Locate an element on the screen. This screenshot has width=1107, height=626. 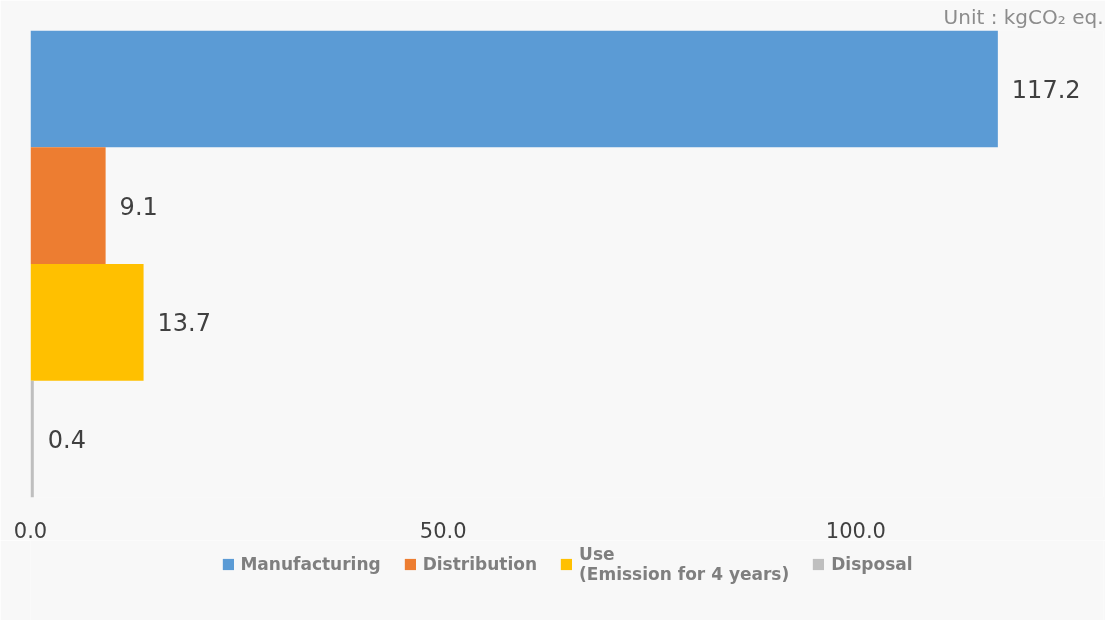
legend-label: Use (Emission for 4 years) is located at coordinates (684, 564).